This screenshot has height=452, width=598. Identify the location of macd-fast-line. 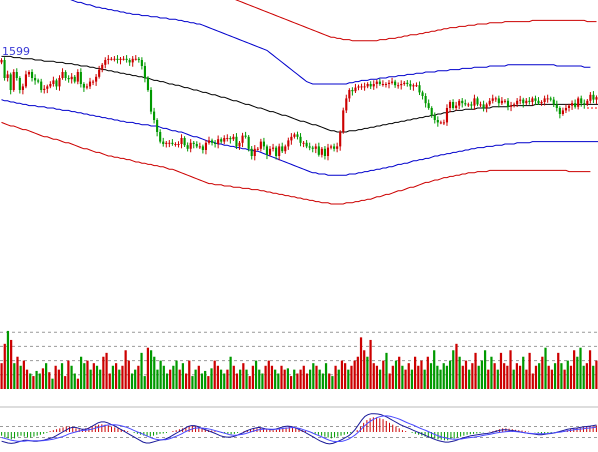
(299, 429).